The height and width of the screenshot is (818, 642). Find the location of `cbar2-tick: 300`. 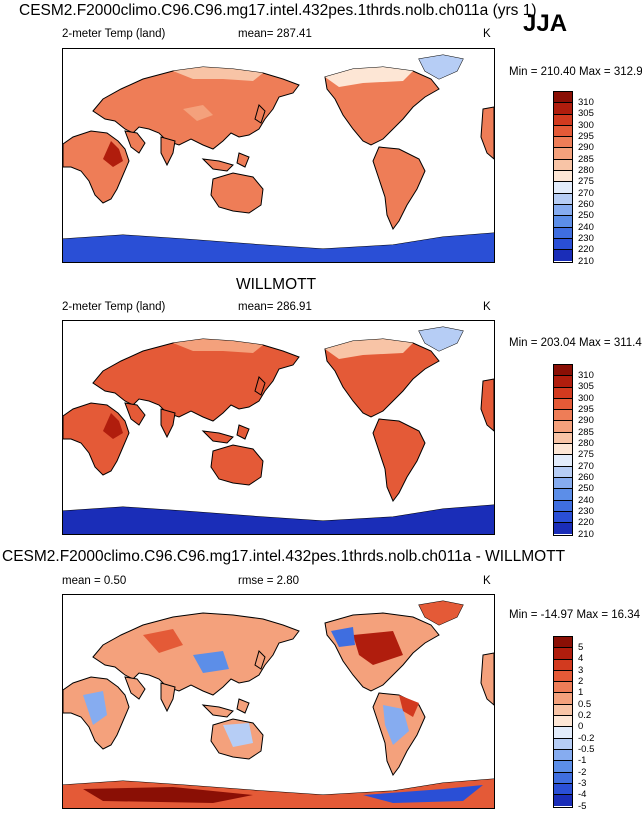

cbar2-tick: 300 is located at coordinates (586, 398).